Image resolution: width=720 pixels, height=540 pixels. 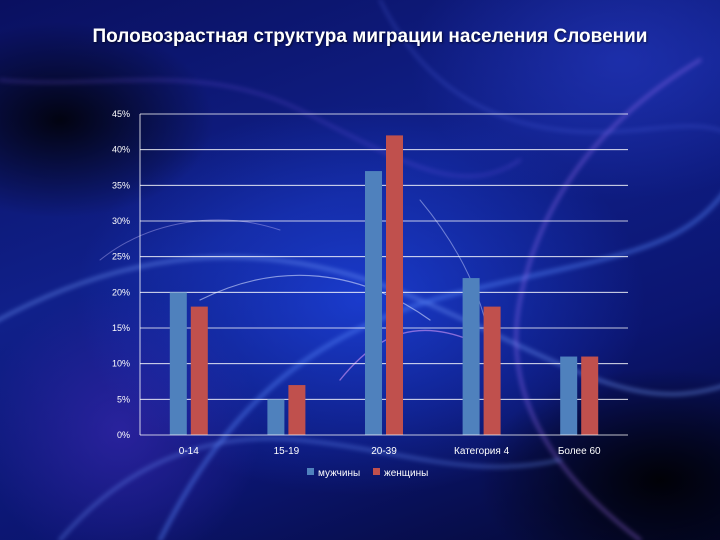 I want to click on y-tick-label: 25%, so click(x=121, y=257).